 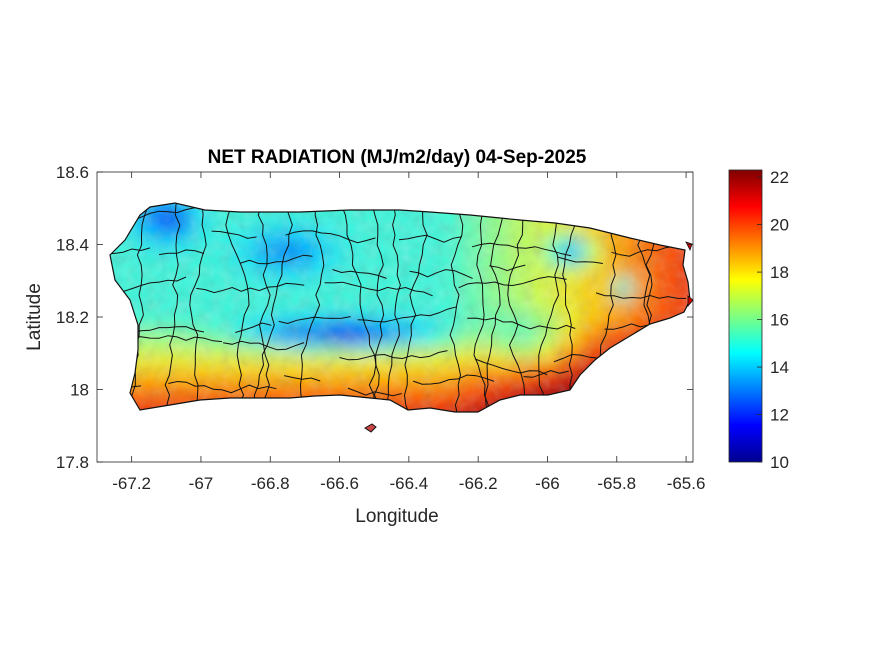 What do you see at coordinates (79, 390) in the screenshot?
I see `y-tick-label: 18` at bounding box center [79, 390].